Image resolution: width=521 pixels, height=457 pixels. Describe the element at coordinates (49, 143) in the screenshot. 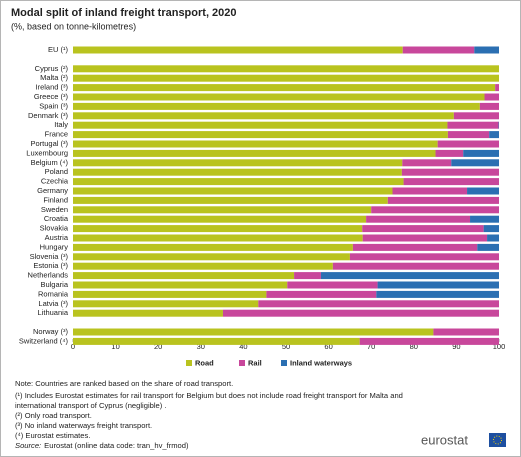

I see `y-tick-label: Portugal (³)` at that location.